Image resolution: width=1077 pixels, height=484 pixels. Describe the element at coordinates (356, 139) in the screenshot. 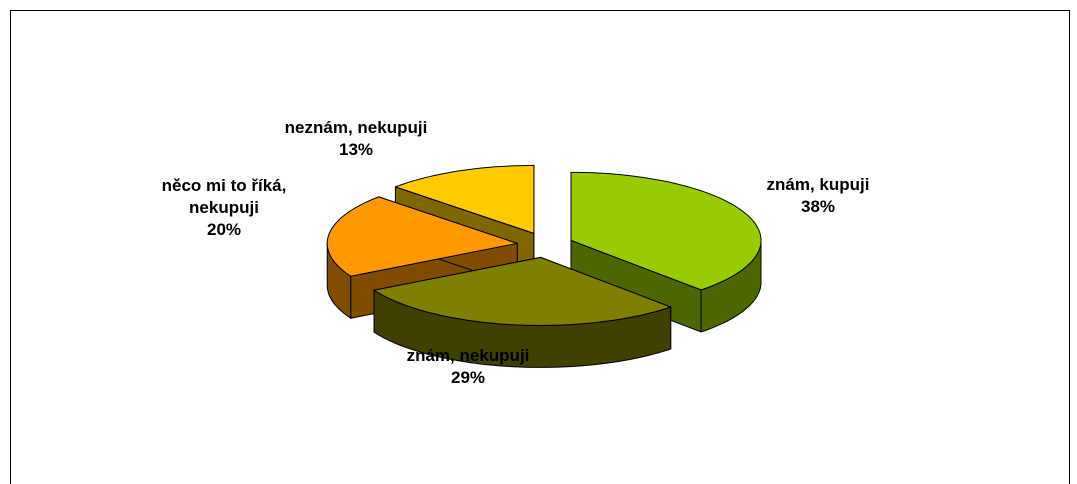

I see `data-label: neznám, nekupuji 13%` at that location.